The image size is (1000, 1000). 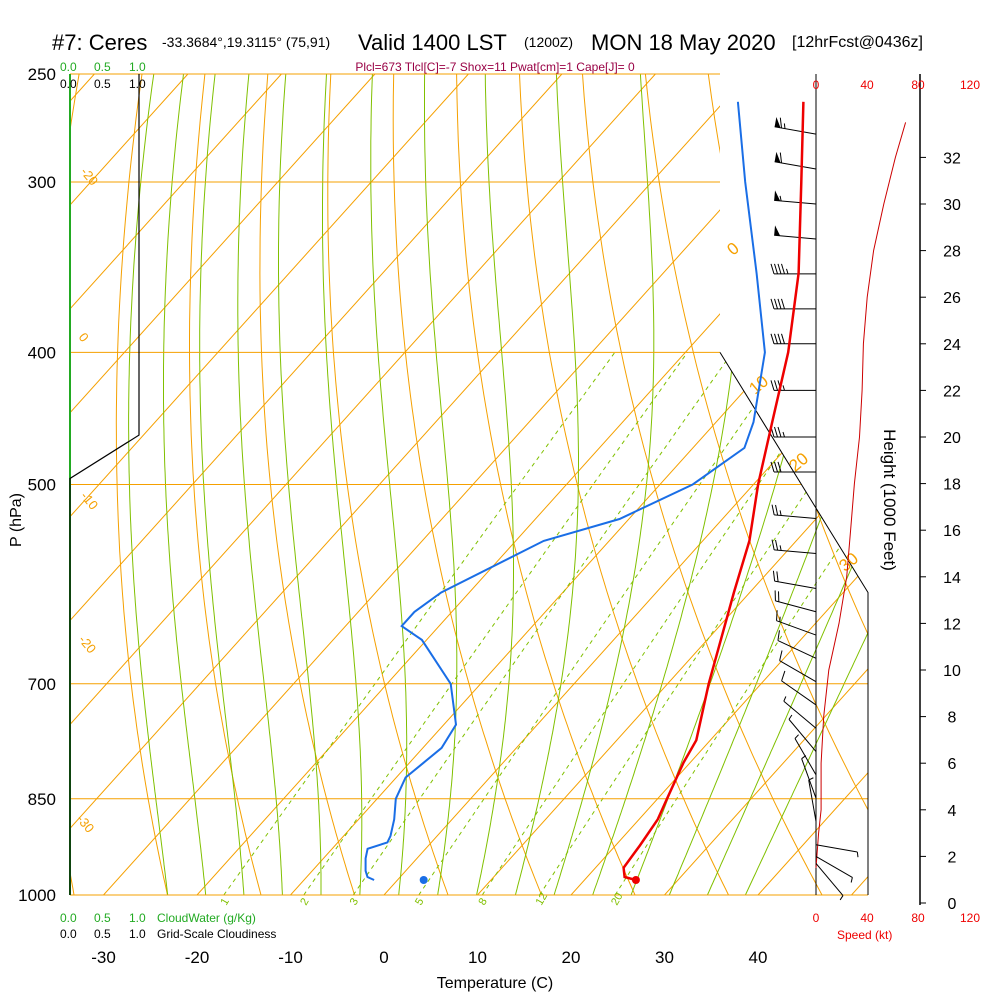 What do you see at coordinates (548, 42) in the screenshot?
I see `utc-time: (1200Z)` at bounding box center [548, 42].